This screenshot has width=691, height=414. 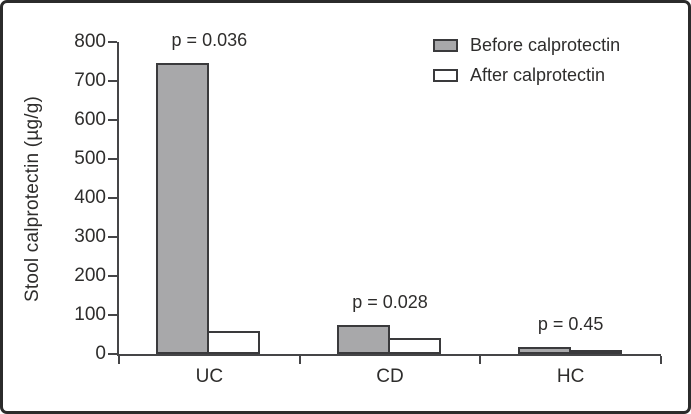 I want to click on x-category-label-uc: UC, so click(x=209, y=376).